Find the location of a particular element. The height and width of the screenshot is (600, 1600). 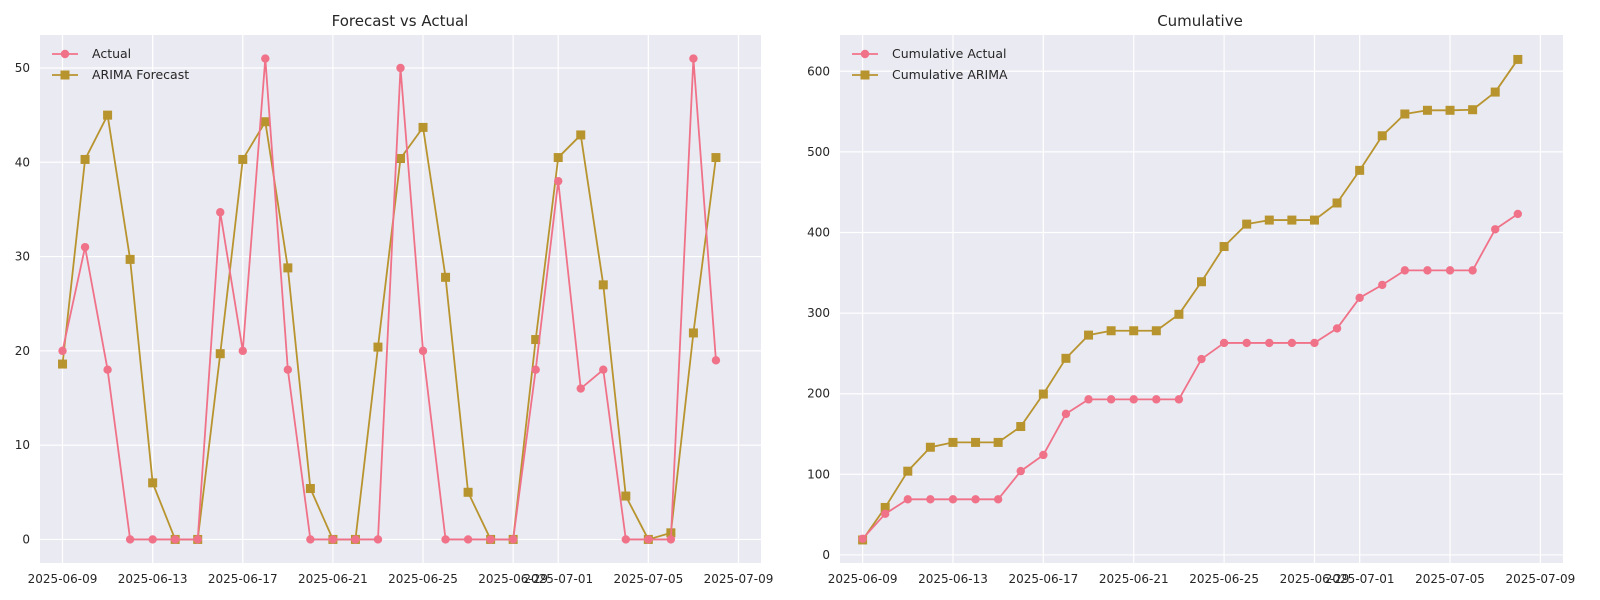

x-tick-label: 2025-07-09 is located at coordinates (739, 579).